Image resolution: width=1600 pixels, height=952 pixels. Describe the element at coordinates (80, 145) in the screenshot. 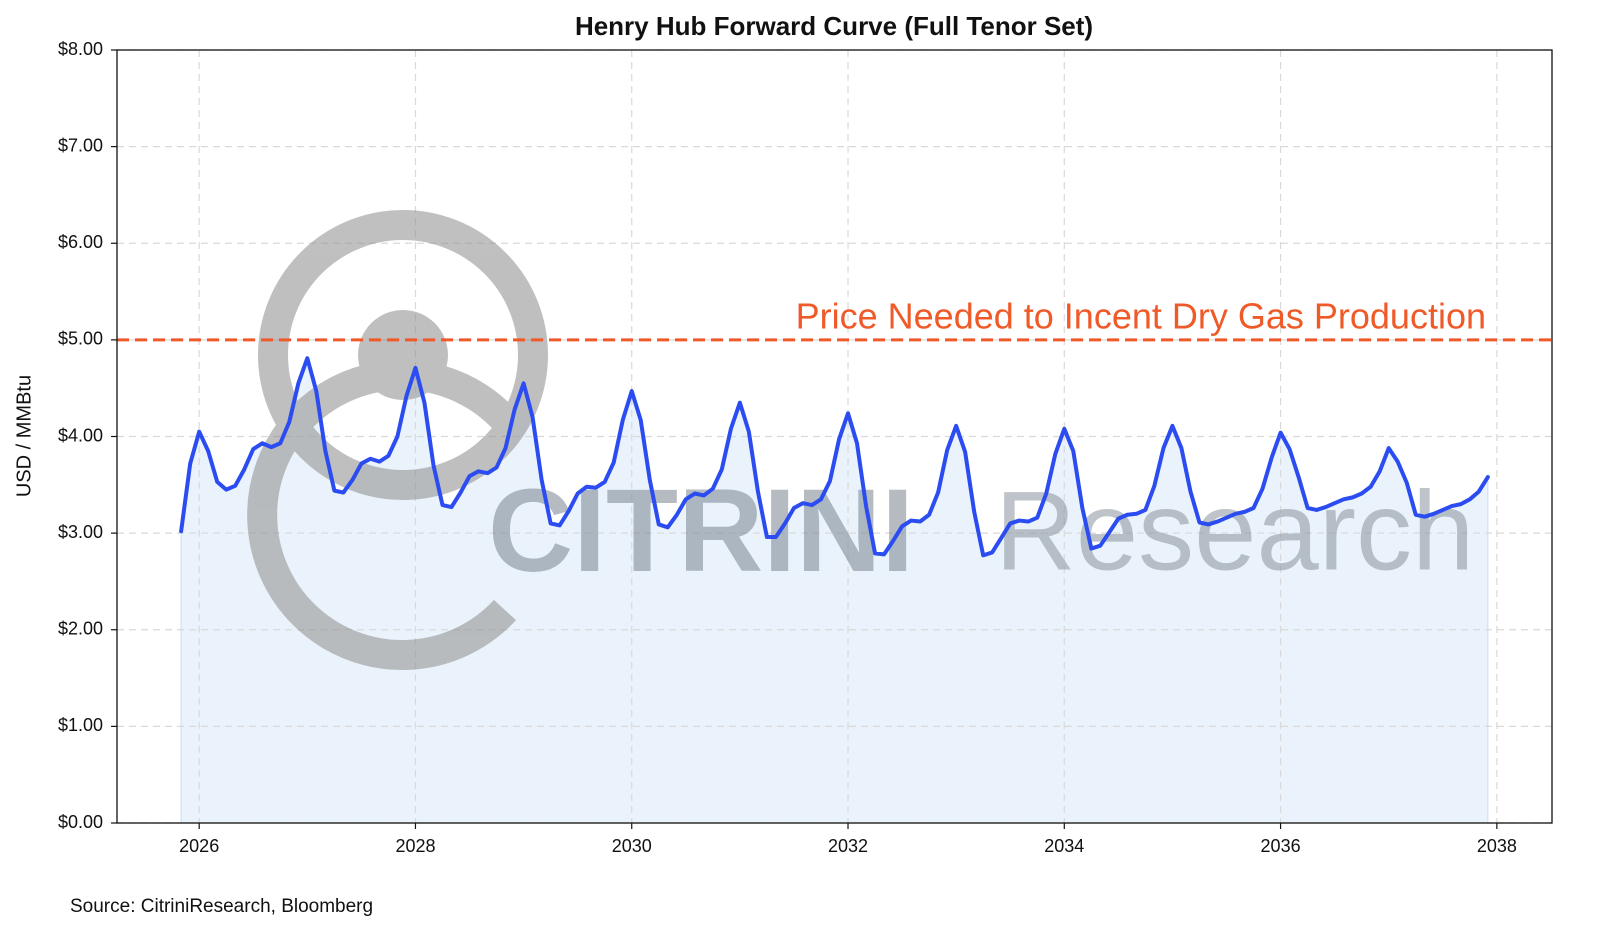

I see `y-tick-label: $7.00` at that location.